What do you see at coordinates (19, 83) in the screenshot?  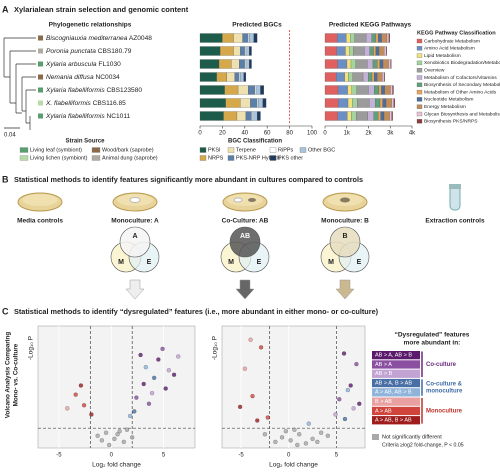 I see `phylo-tree` at bounding box center [19, 83].